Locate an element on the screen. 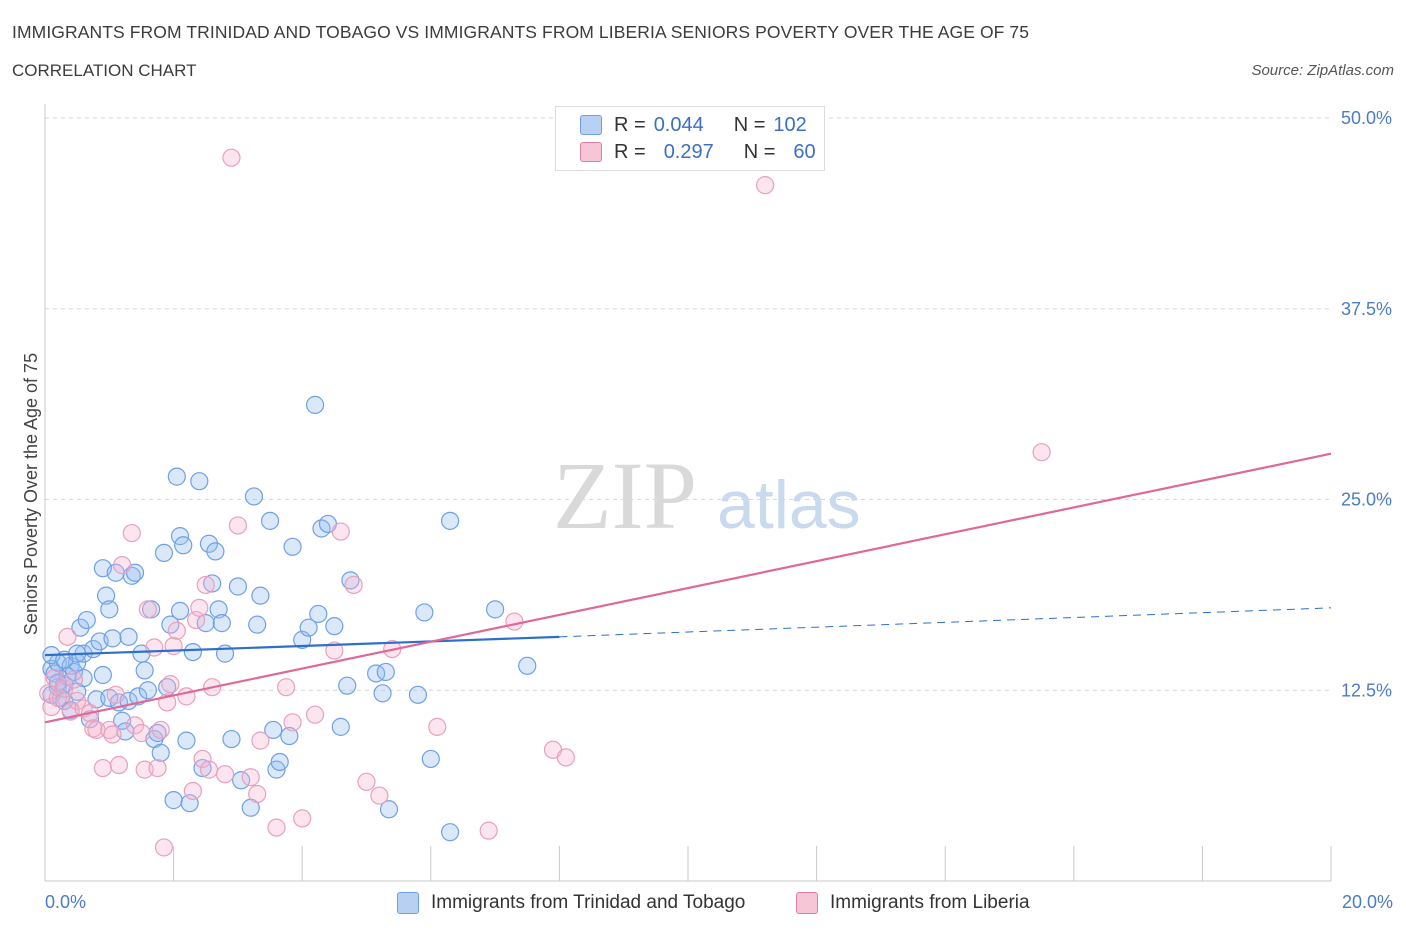 The width and height of the screenshot is (1406, 930). source-label: Source: ZipAtlas.com is located at coordinates (1322, 70).